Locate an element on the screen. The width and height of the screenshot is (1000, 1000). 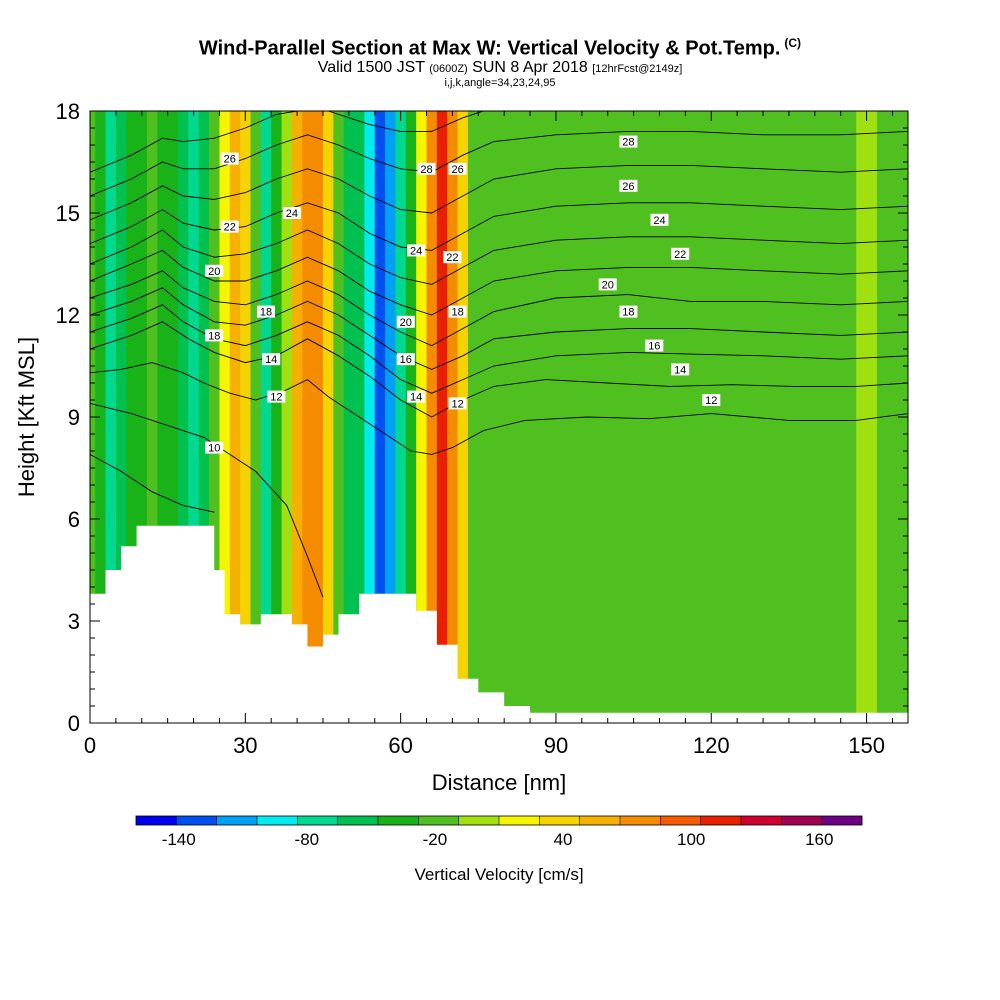
x-tick-label: 30 is located at coordinates (245, 745).